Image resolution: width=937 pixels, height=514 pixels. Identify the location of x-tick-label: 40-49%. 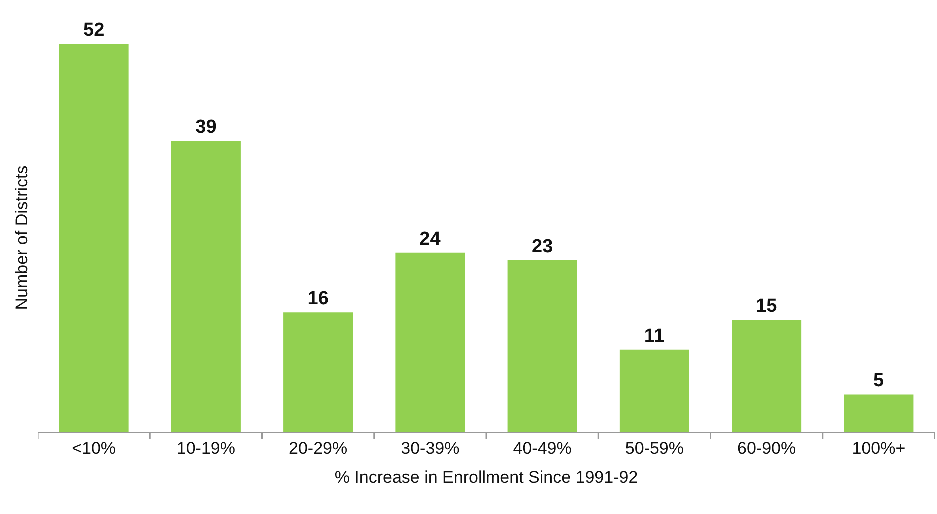
(542, 448).